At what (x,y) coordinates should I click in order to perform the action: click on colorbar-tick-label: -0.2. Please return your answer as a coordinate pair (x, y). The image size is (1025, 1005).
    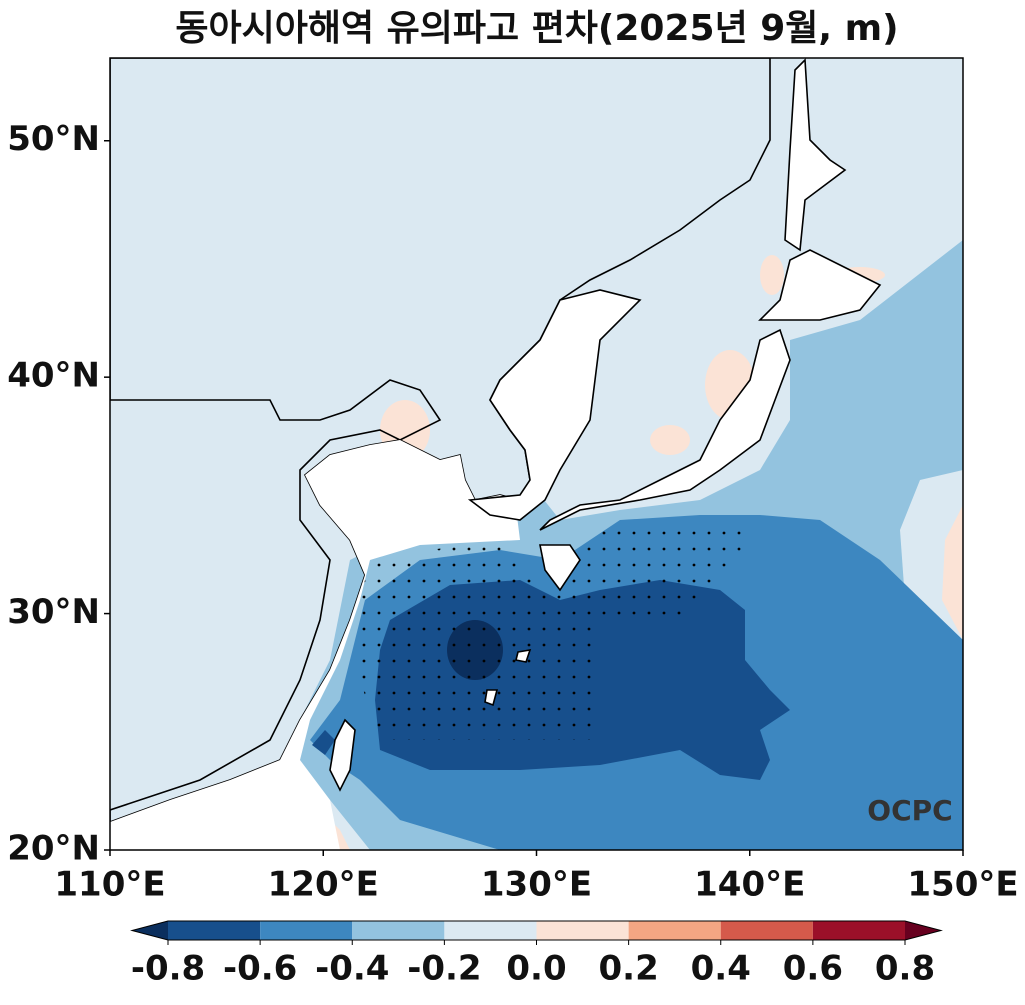
    Looking at the image, I should click on (444, 969).